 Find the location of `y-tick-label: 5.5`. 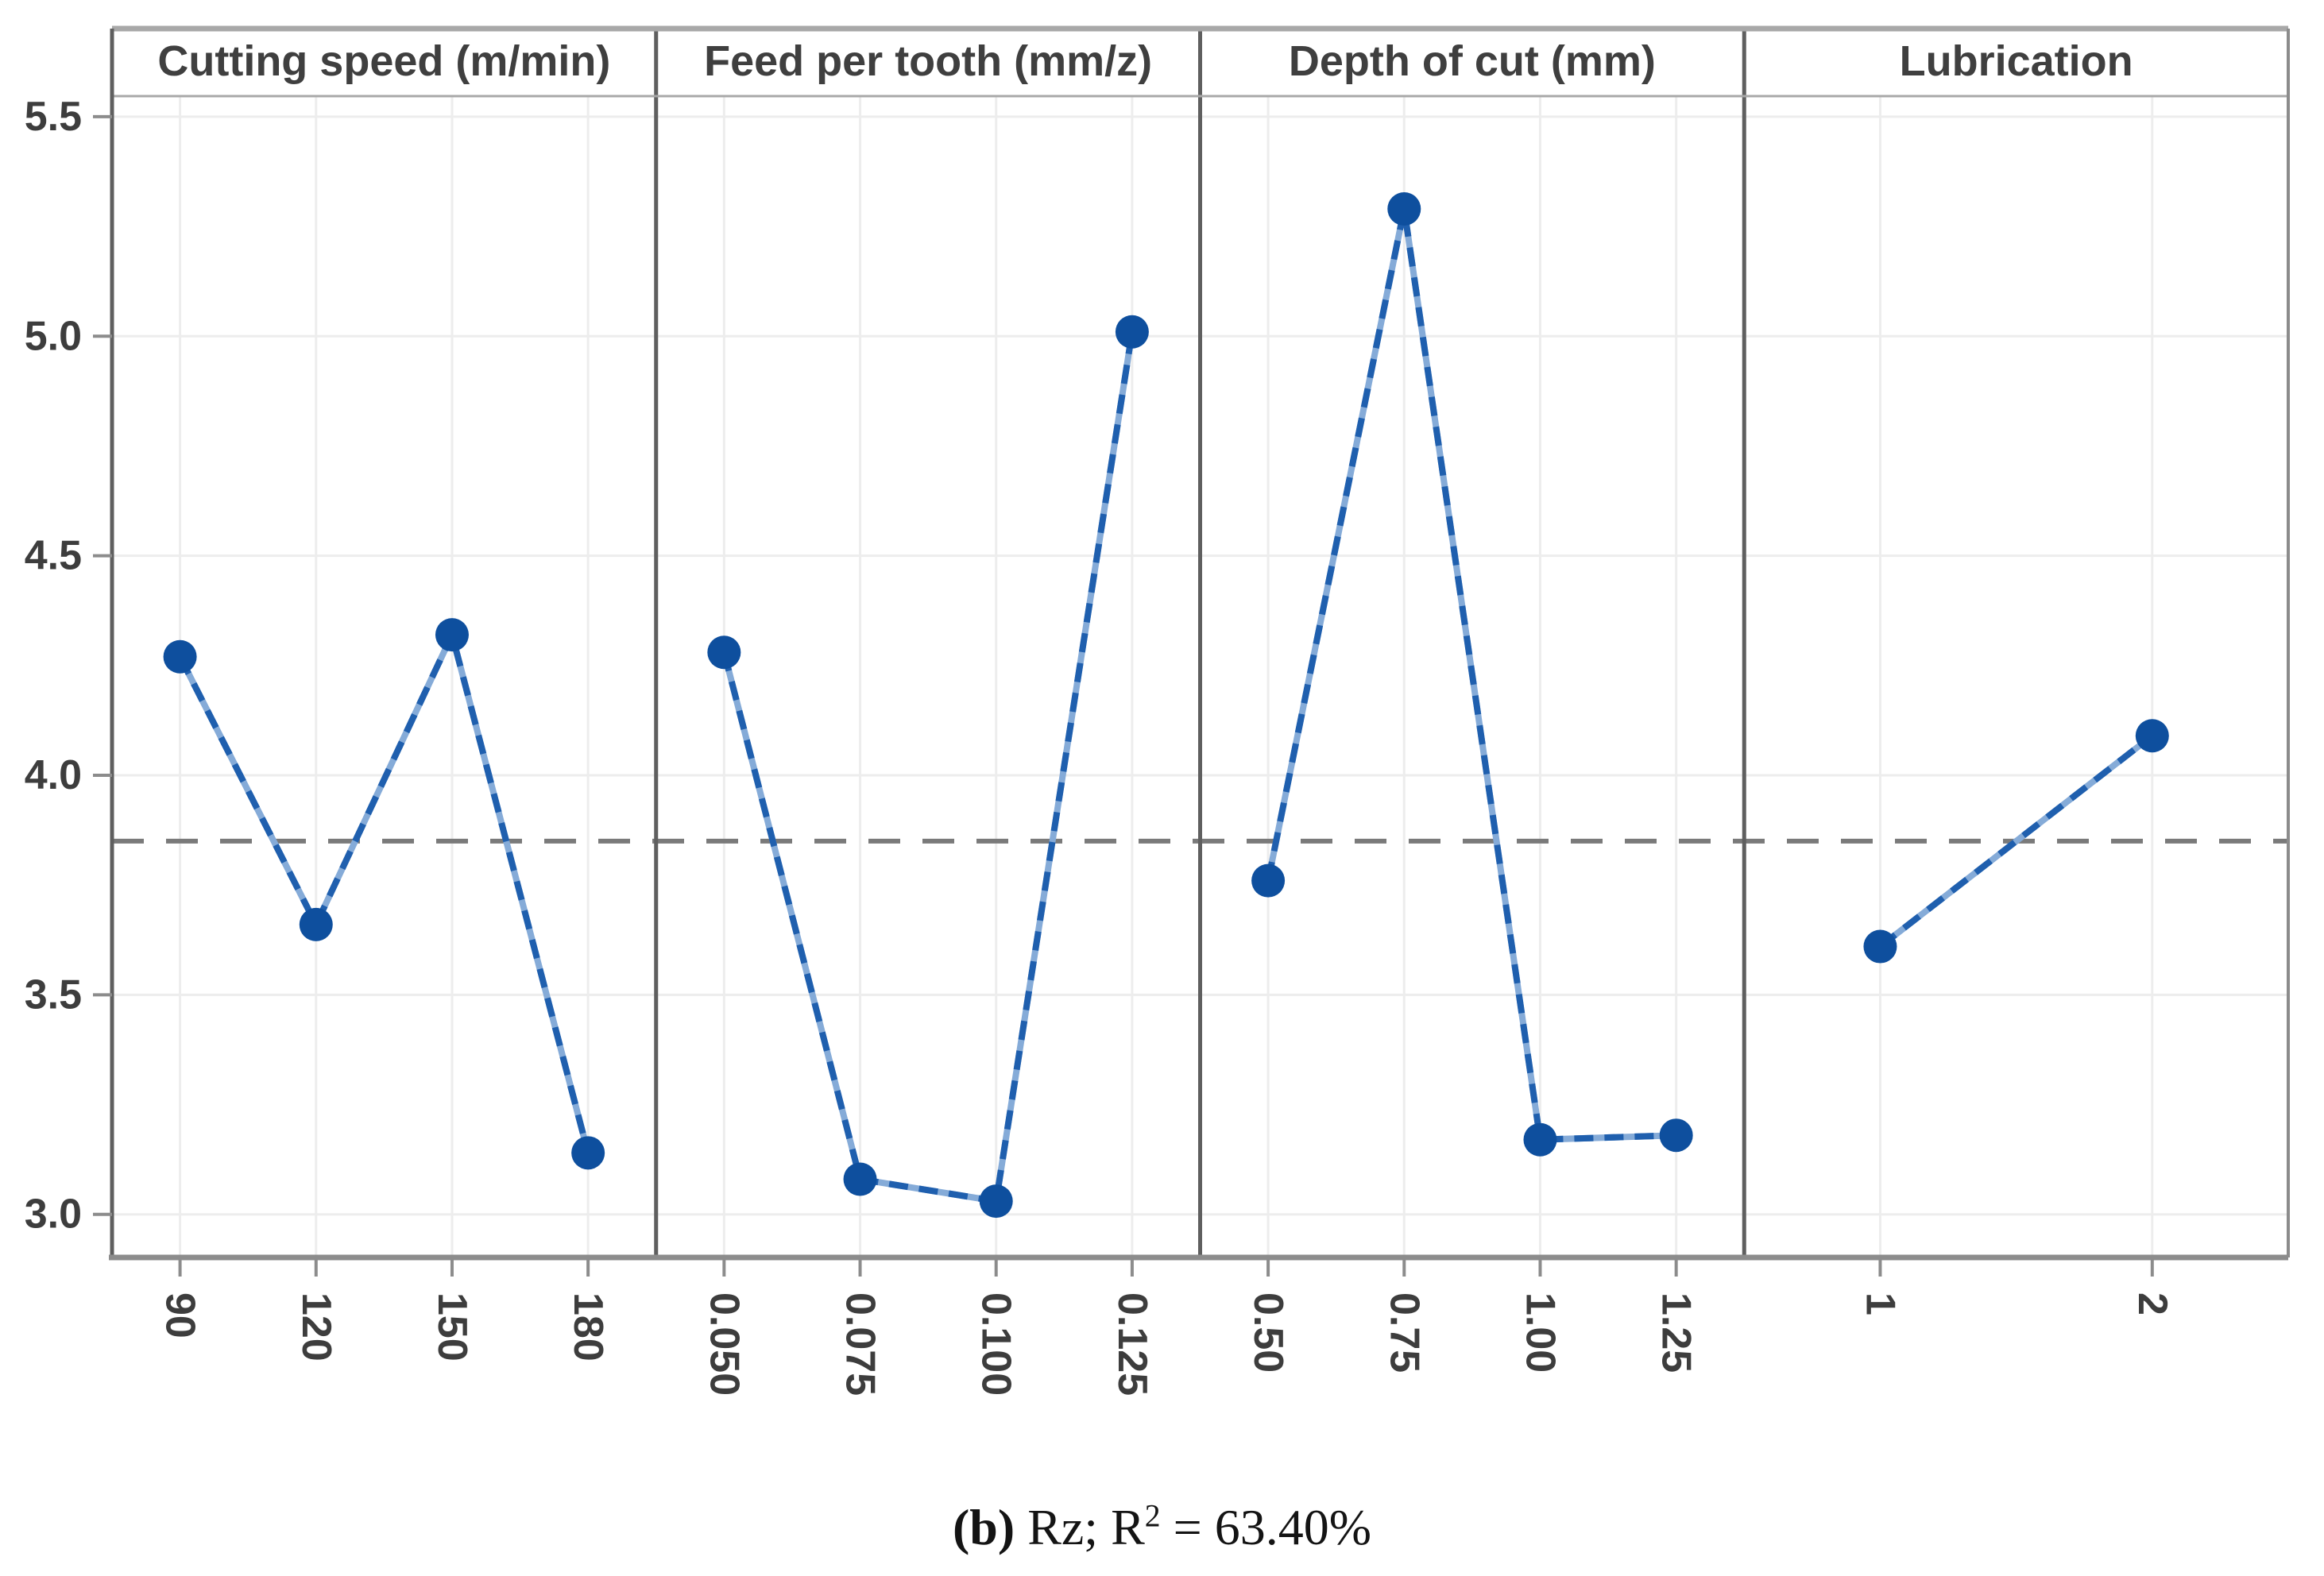

y-tick-label: 5.5 is located at coordinates (53, 117).